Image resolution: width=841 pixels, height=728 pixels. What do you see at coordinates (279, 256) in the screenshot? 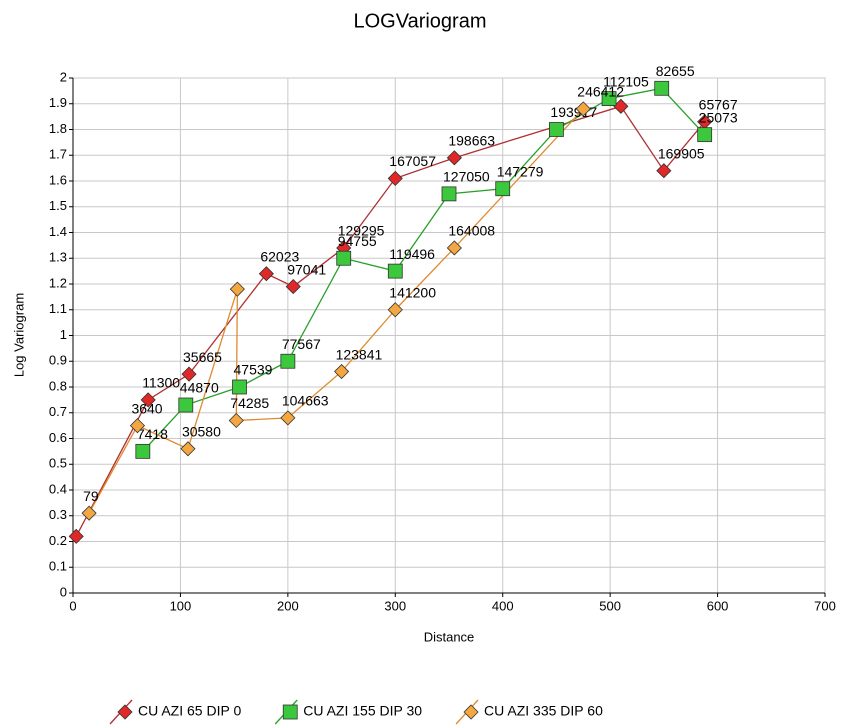
I see `point-label: 62023` at bounding box center [279, 256].